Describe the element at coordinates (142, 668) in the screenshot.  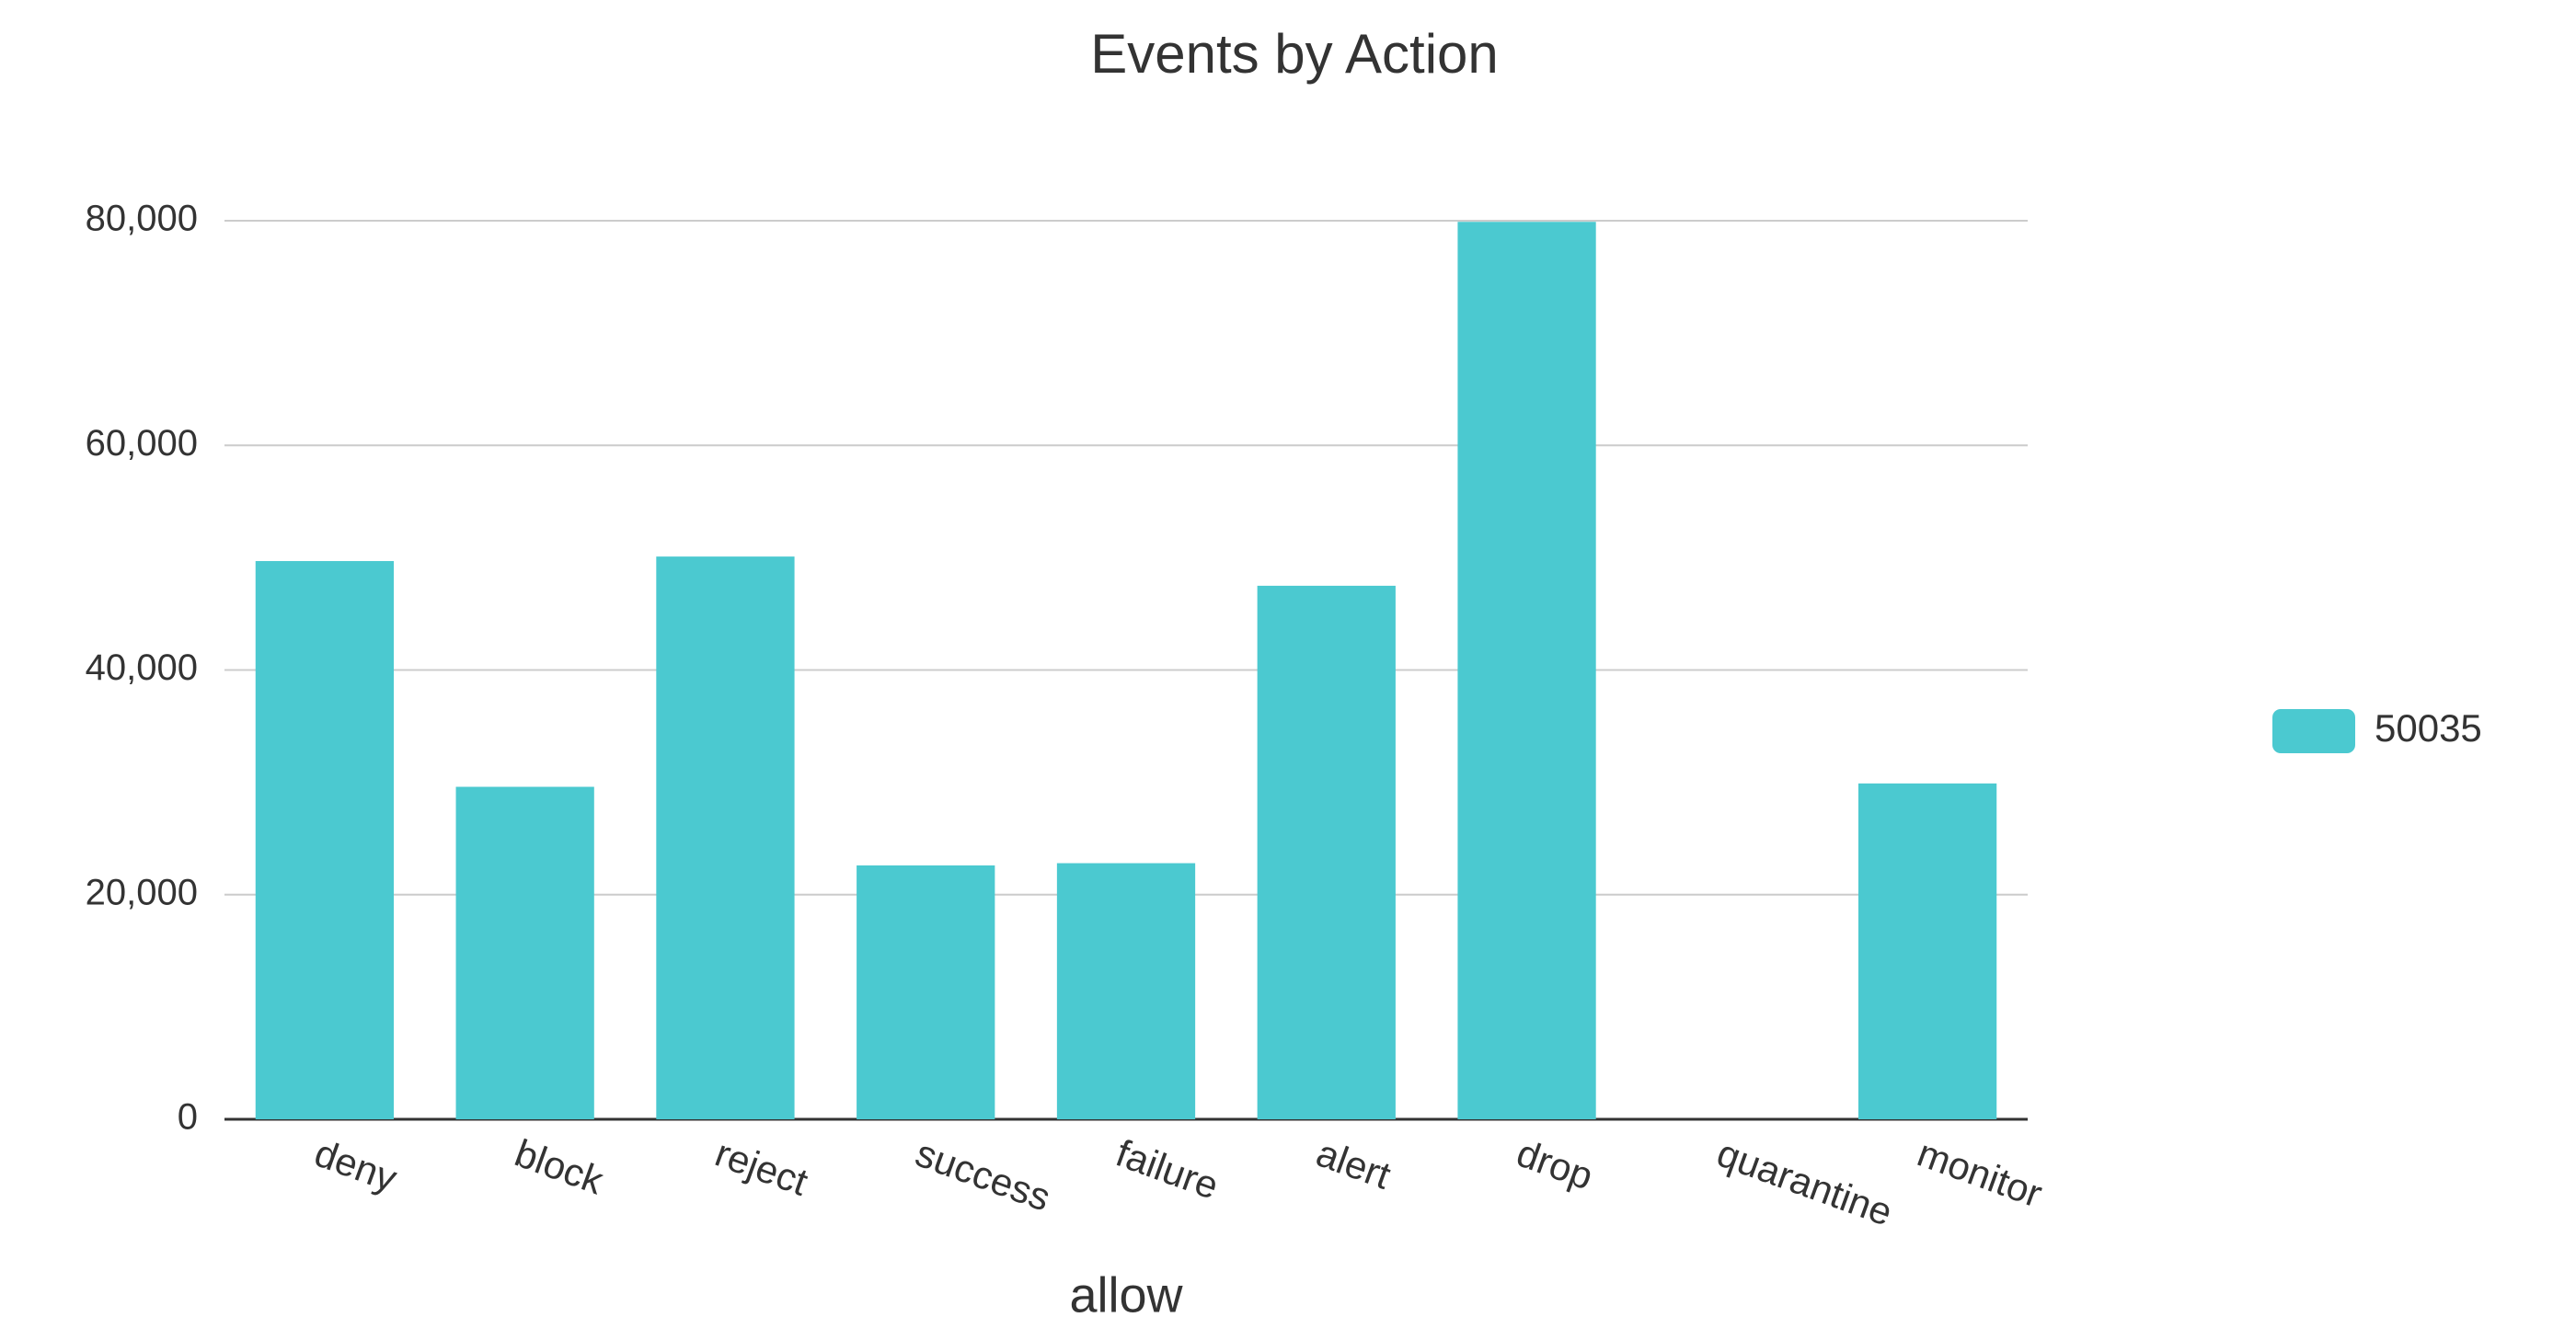
I see `y-tick-label: 40,000` at that location.